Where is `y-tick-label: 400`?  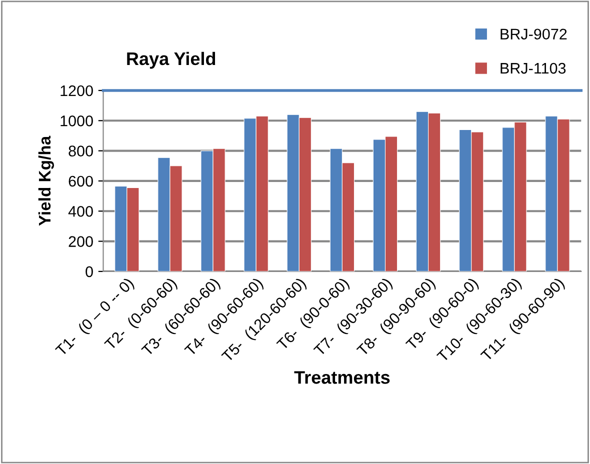
y-tick-label: 400 is located at coordinates (80, 211).